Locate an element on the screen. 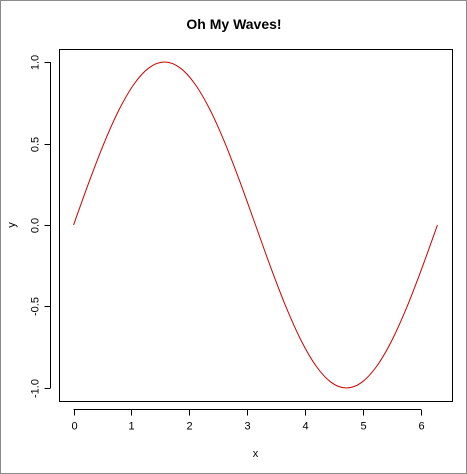  y-axis: -1.0 -0.5 0.0 0.5 1.0 is located at coordinates (40, 226).